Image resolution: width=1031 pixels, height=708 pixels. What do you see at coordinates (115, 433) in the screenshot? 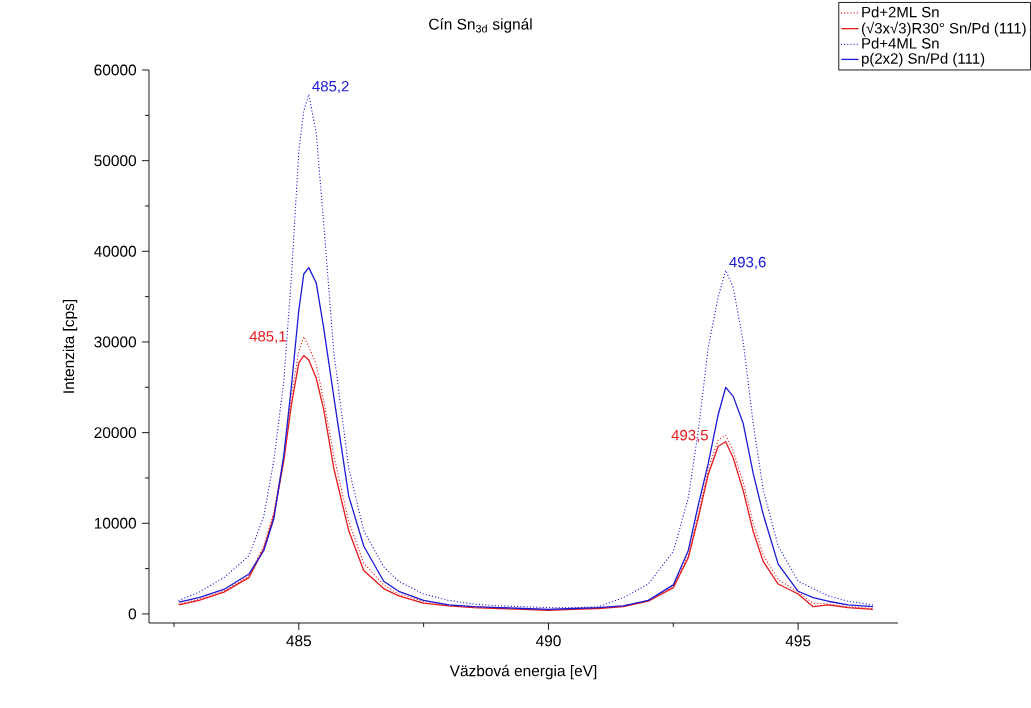
I see `y-tick-label: 20000` at bounding box center [115, 433].